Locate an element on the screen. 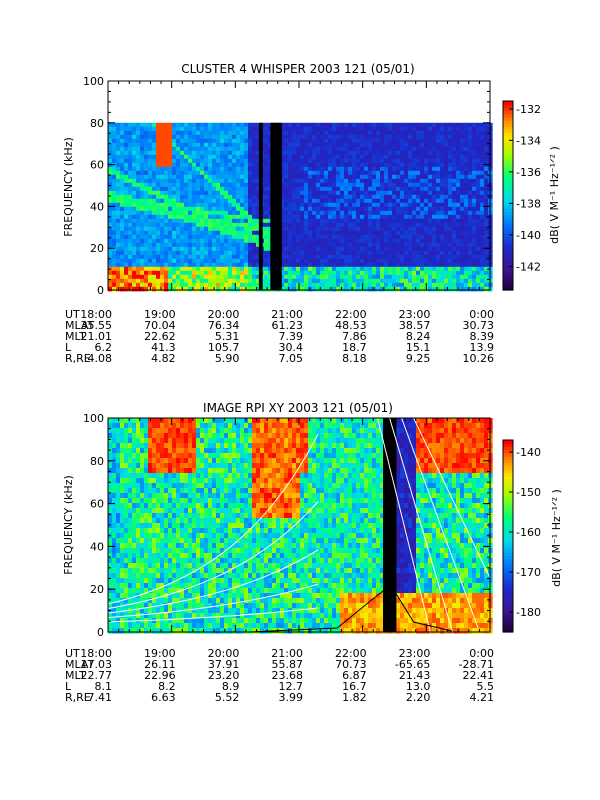 This screenshot has height=800, width=600. ephemeris-value: 5.31 is located at coordinates (227, 336).